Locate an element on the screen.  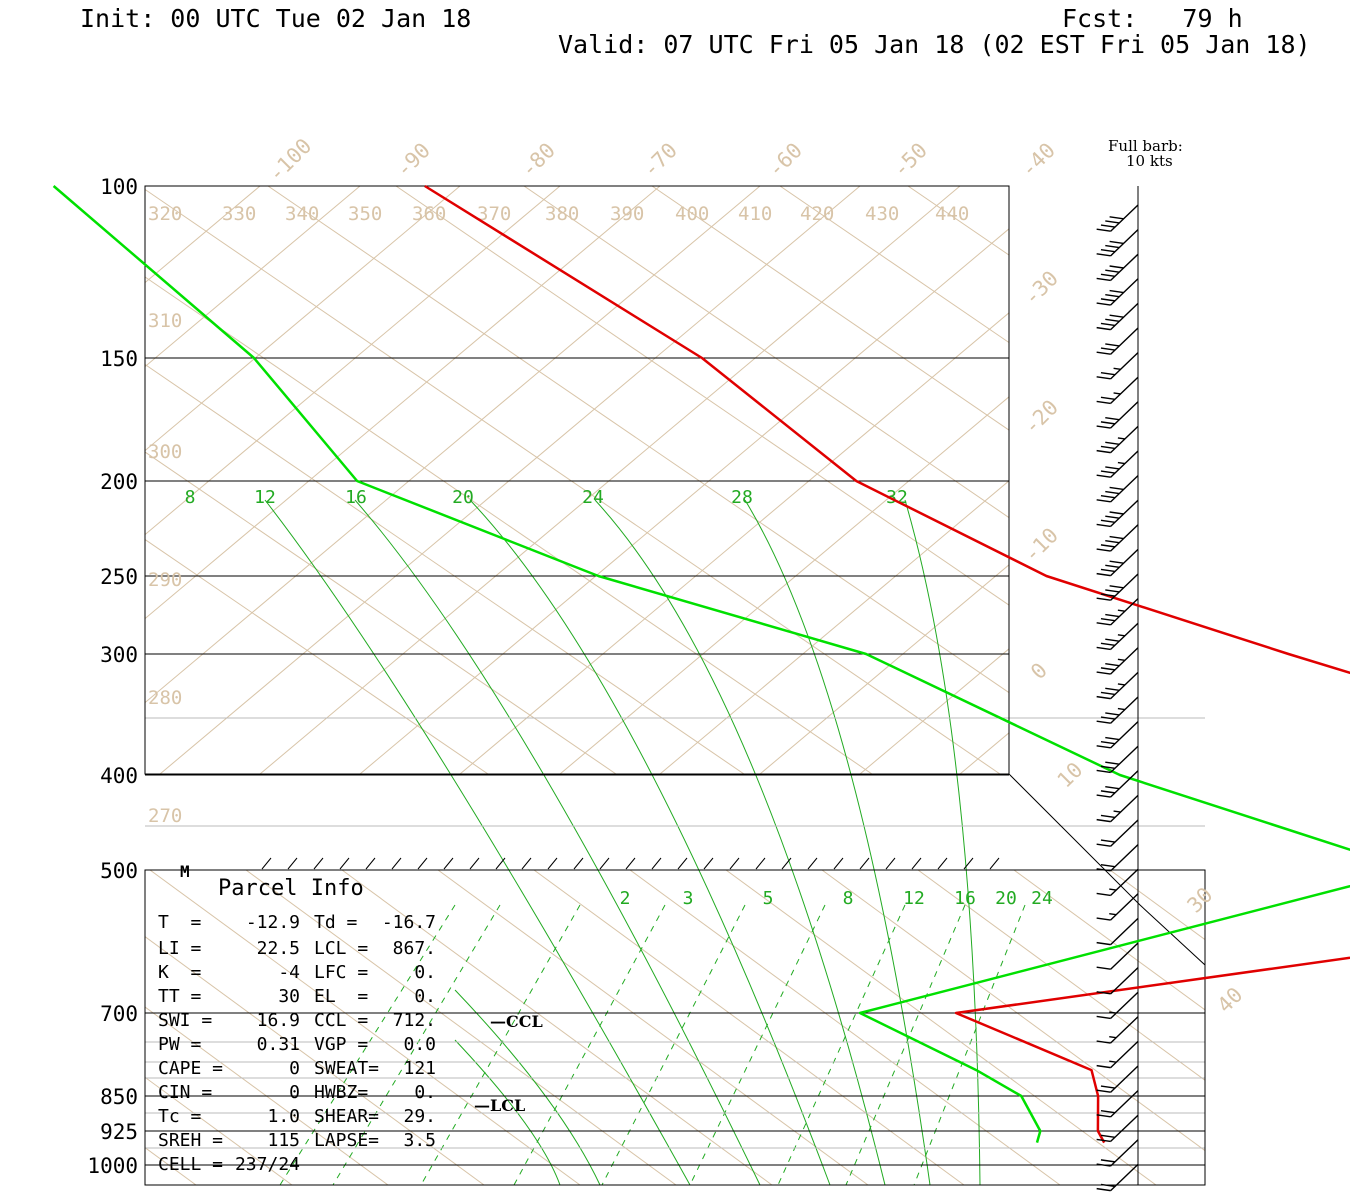
mixing-ratio-label: 20 is located at coordinates (463, 497).